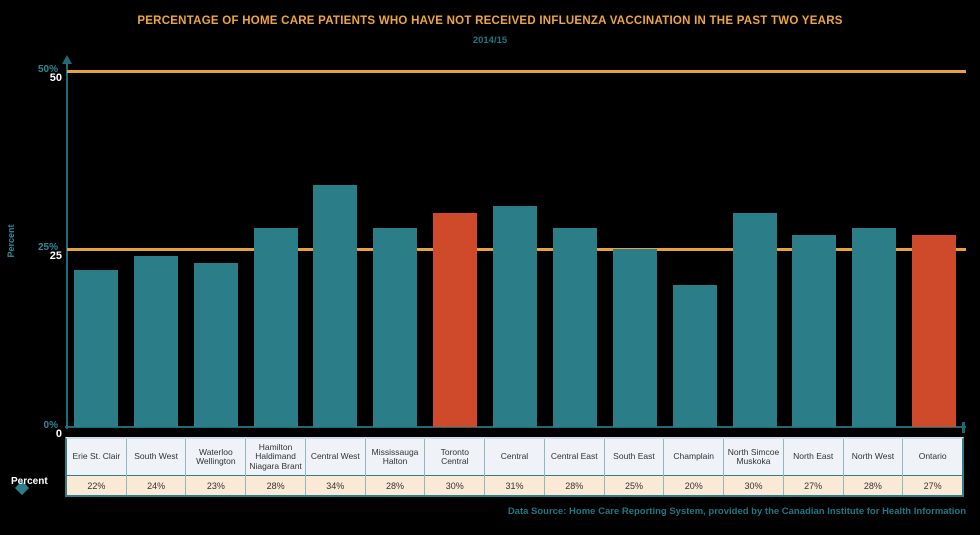 The height and width of the screenshot is (535, 980). Describe the element at coordinates (335, 457) in the screenshot. I see `table-header-cell: Central West` at that location.